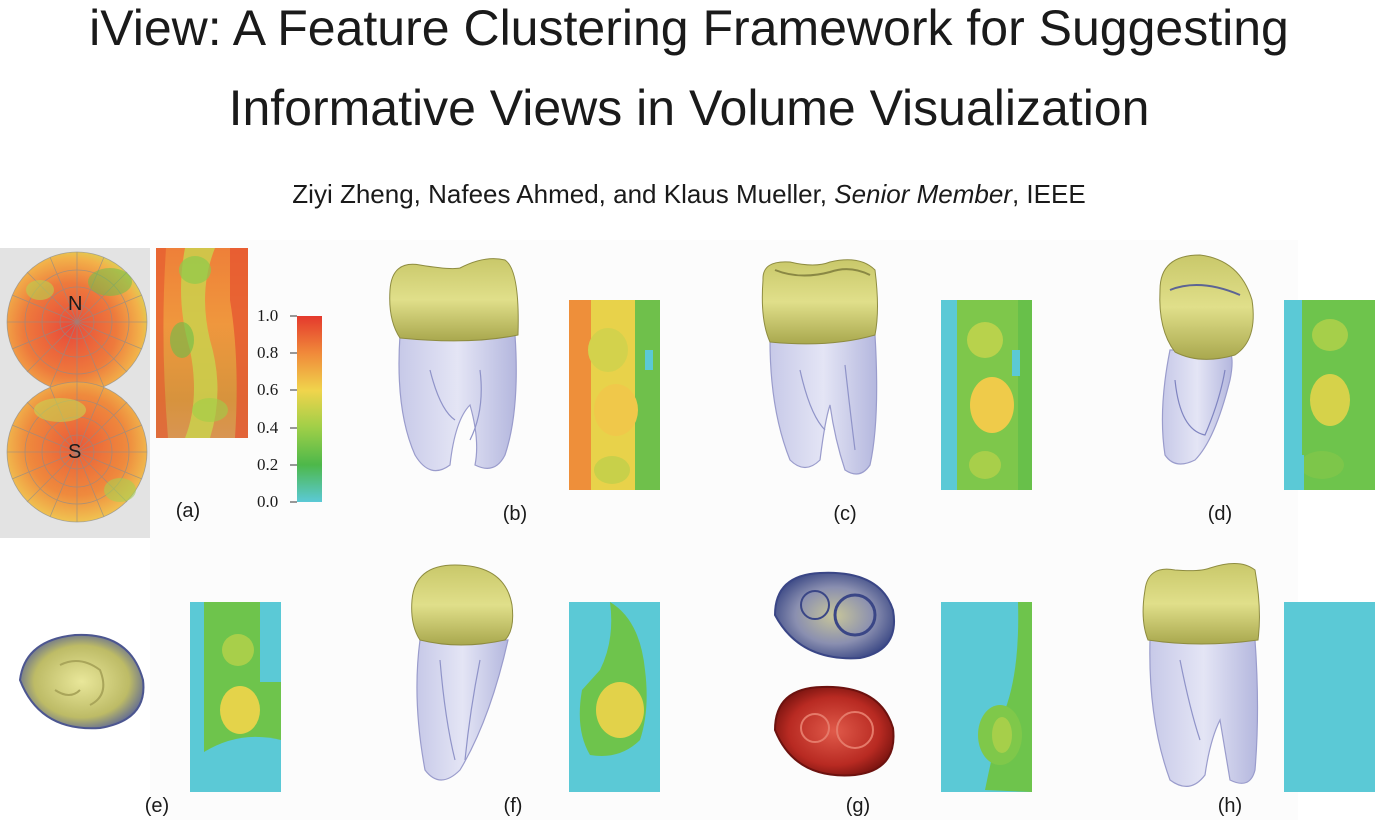 The width and height of the screenshot is (1378, 820). I want to click on feature-map-f, so click(614, 697).